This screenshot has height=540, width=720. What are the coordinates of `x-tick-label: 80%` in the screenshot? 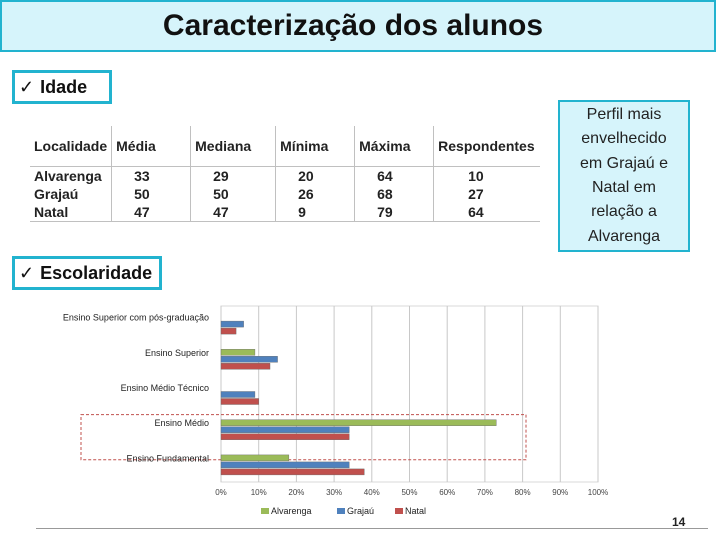 It's located at (523, 492).